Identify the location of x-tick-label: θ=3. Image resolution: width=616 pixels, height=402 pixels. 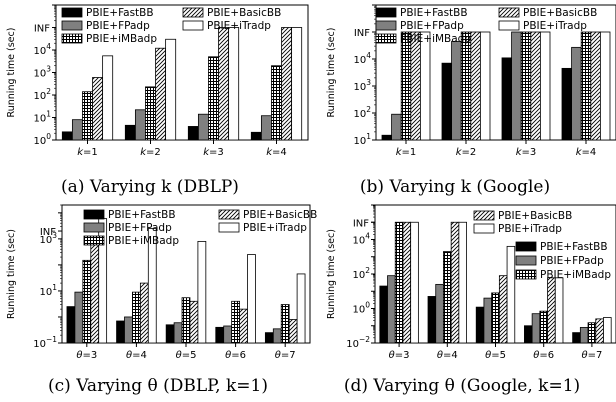
(399, 355).